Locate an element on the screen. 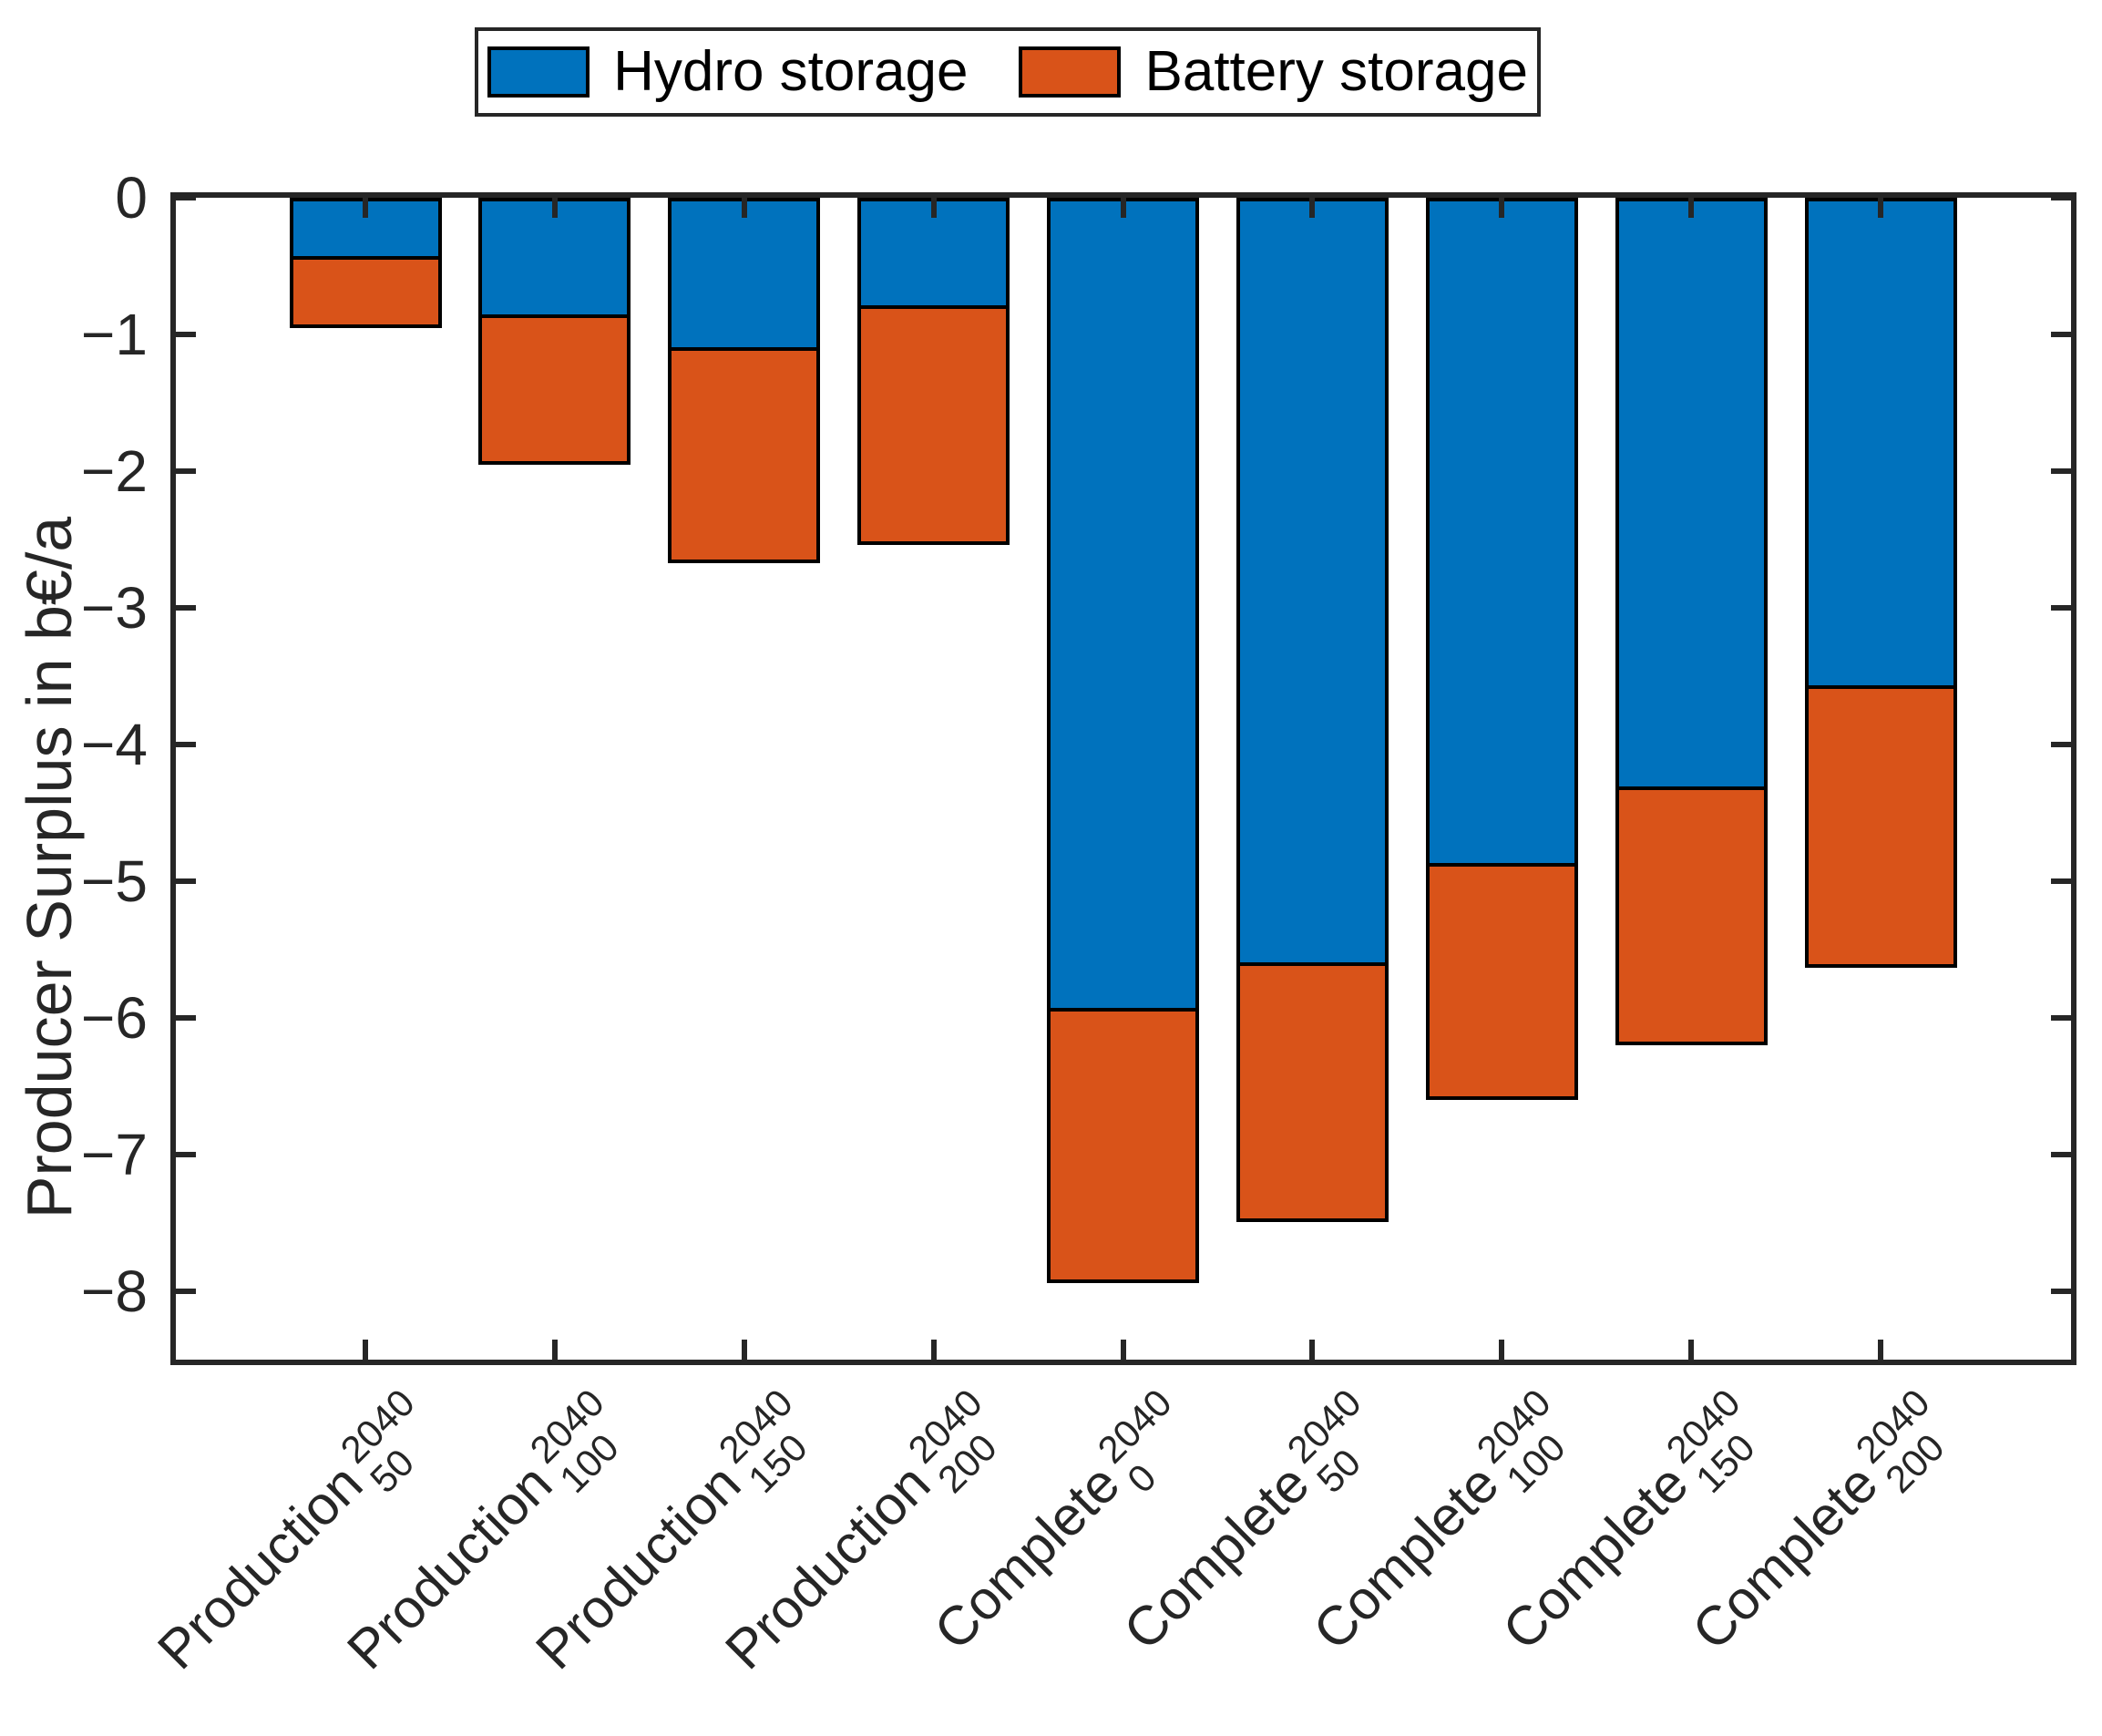  y-tick-label: −6 is located at coordinates (114, 1018).